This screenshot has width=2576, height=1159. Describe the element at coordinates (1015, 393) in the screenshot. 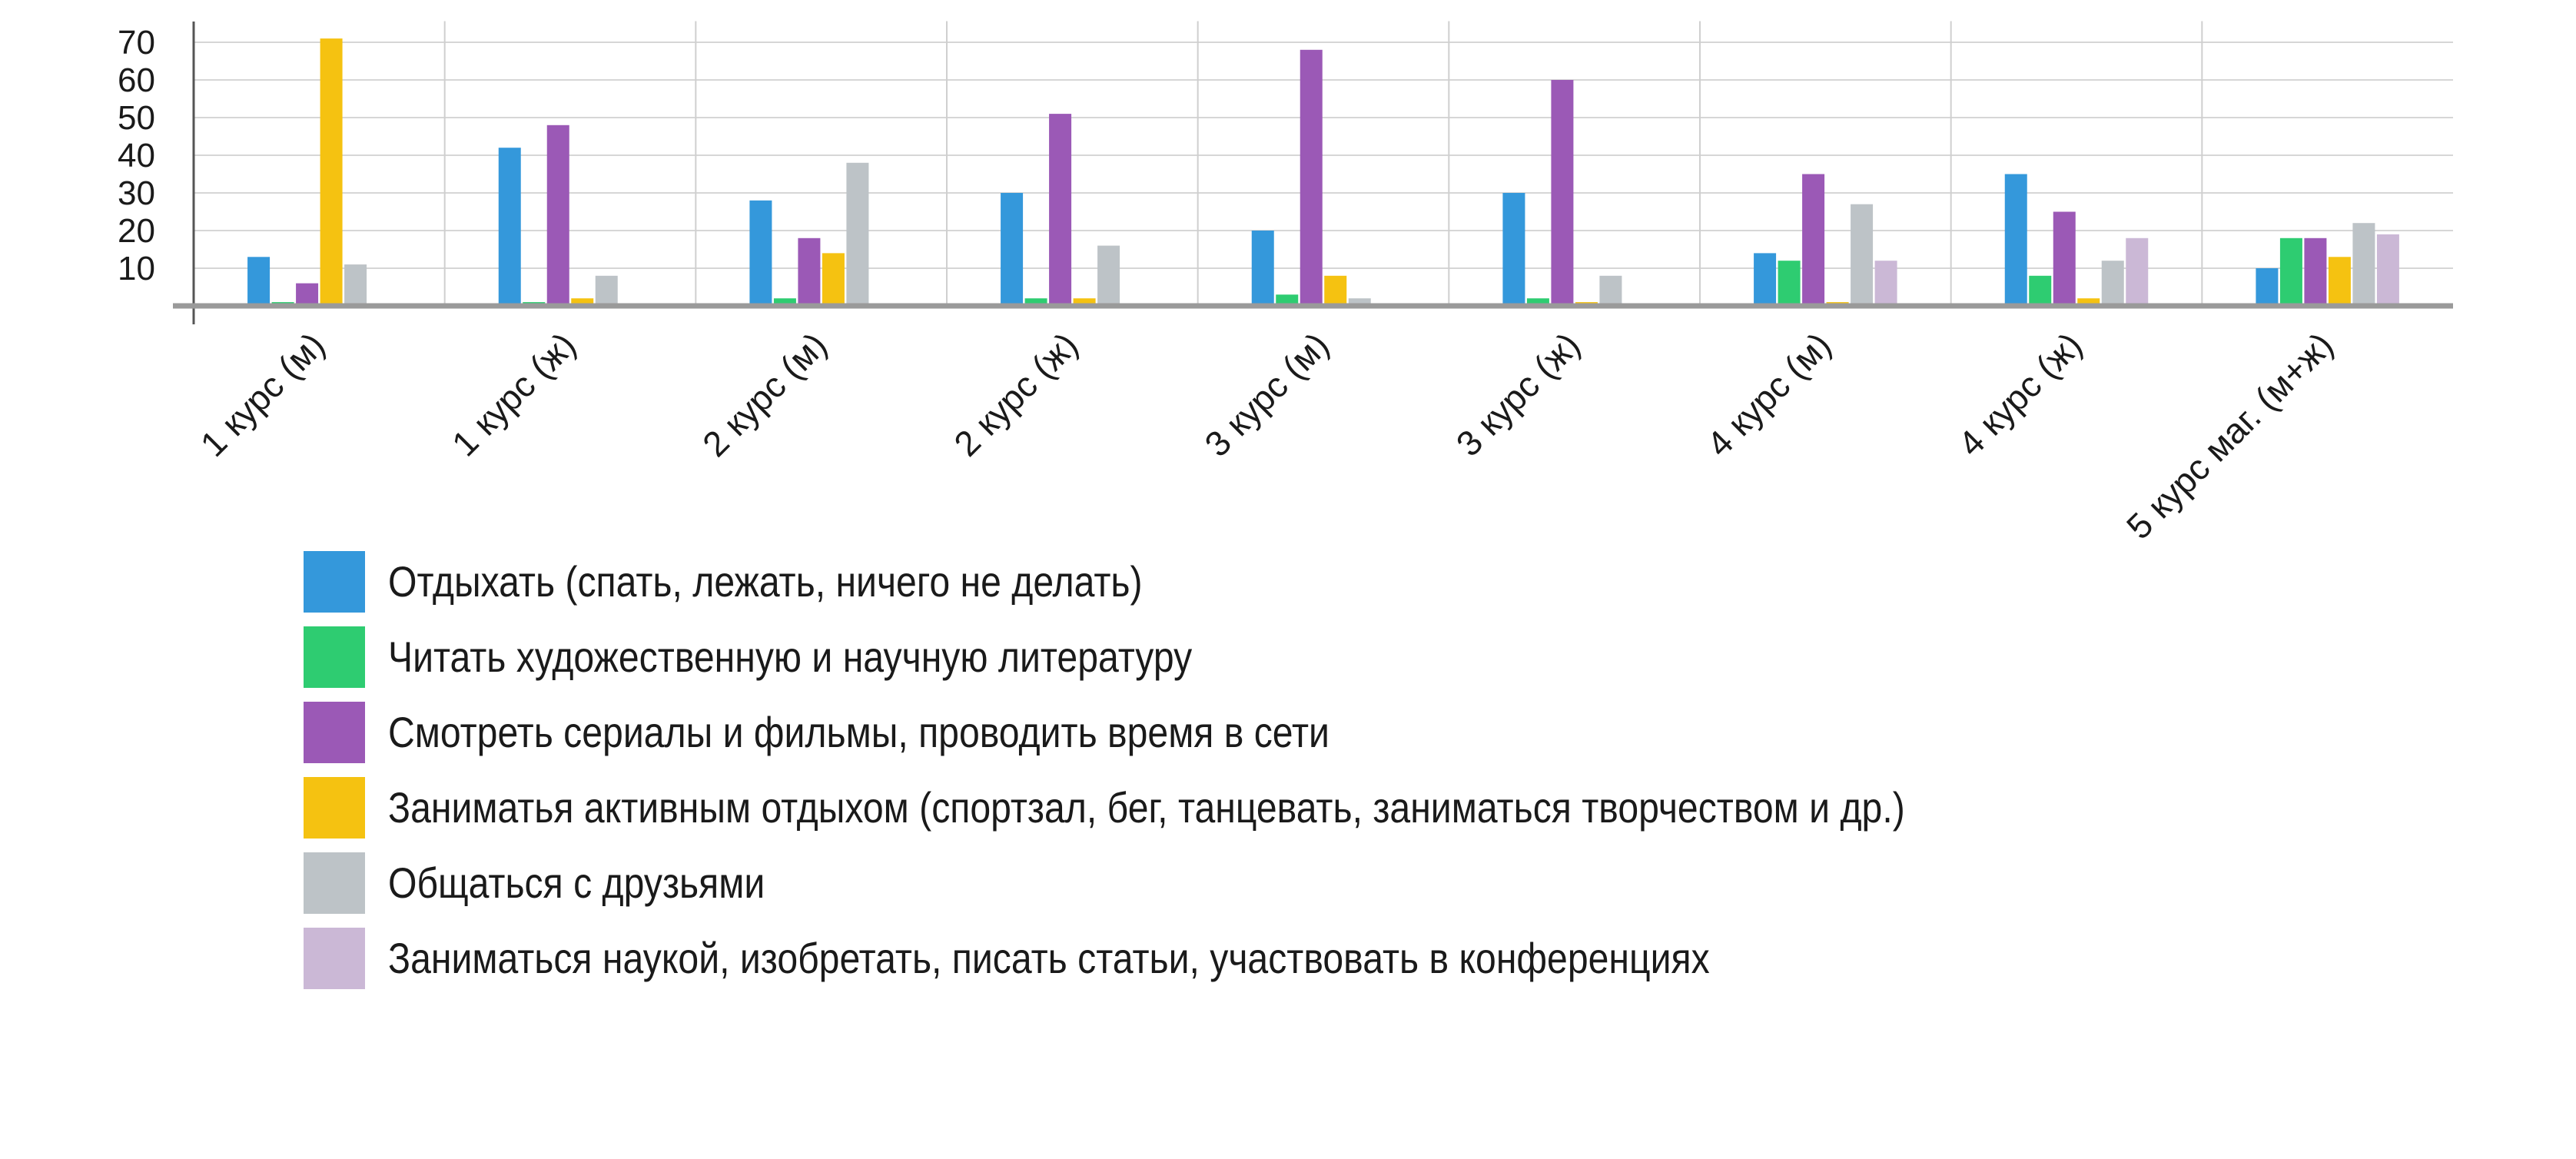

I see `x-category-label: 2 курс (ж)` at that location.